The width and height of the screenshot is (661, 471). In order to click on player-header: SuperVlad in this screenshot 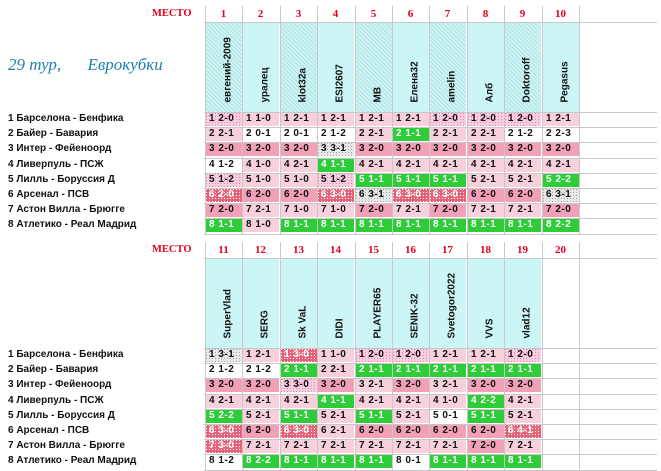, I will do `click(223, 303)`.